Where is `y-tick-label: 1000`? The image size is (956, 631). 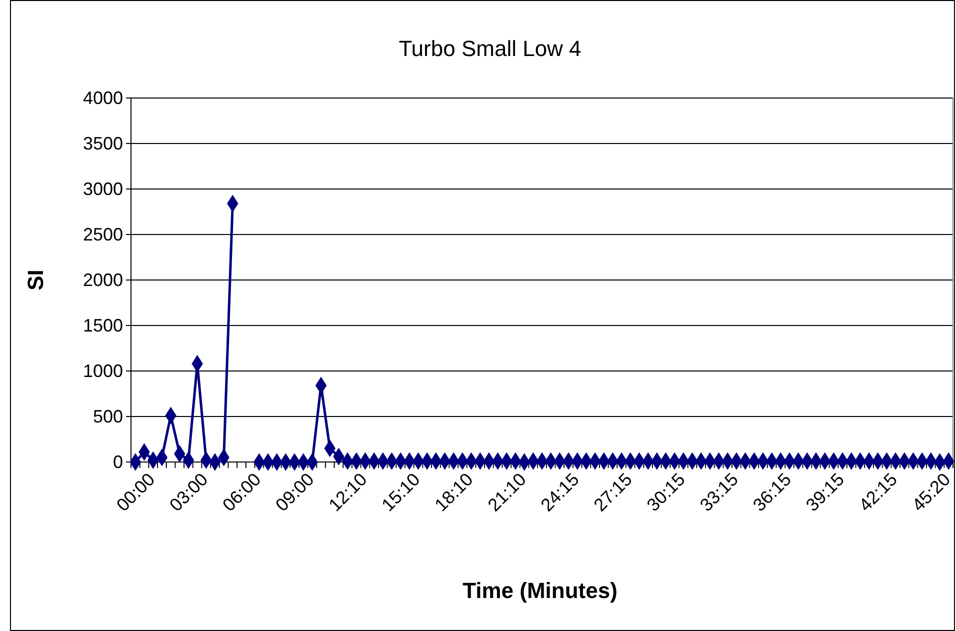
y-tick-label: 1000 is located at coordinates (102, 370).